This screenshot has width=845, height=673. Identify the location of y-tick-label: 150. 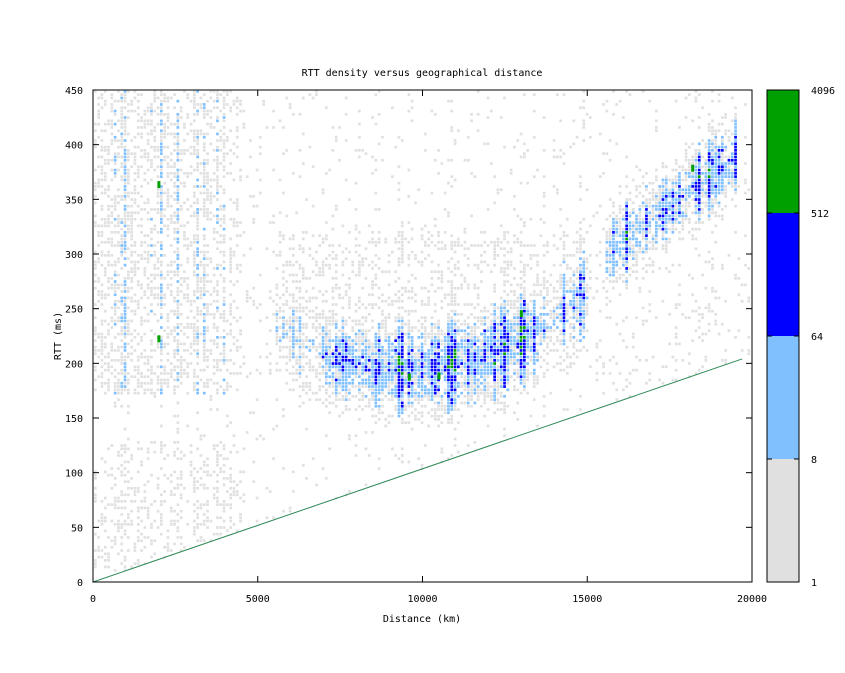
(74, 419).